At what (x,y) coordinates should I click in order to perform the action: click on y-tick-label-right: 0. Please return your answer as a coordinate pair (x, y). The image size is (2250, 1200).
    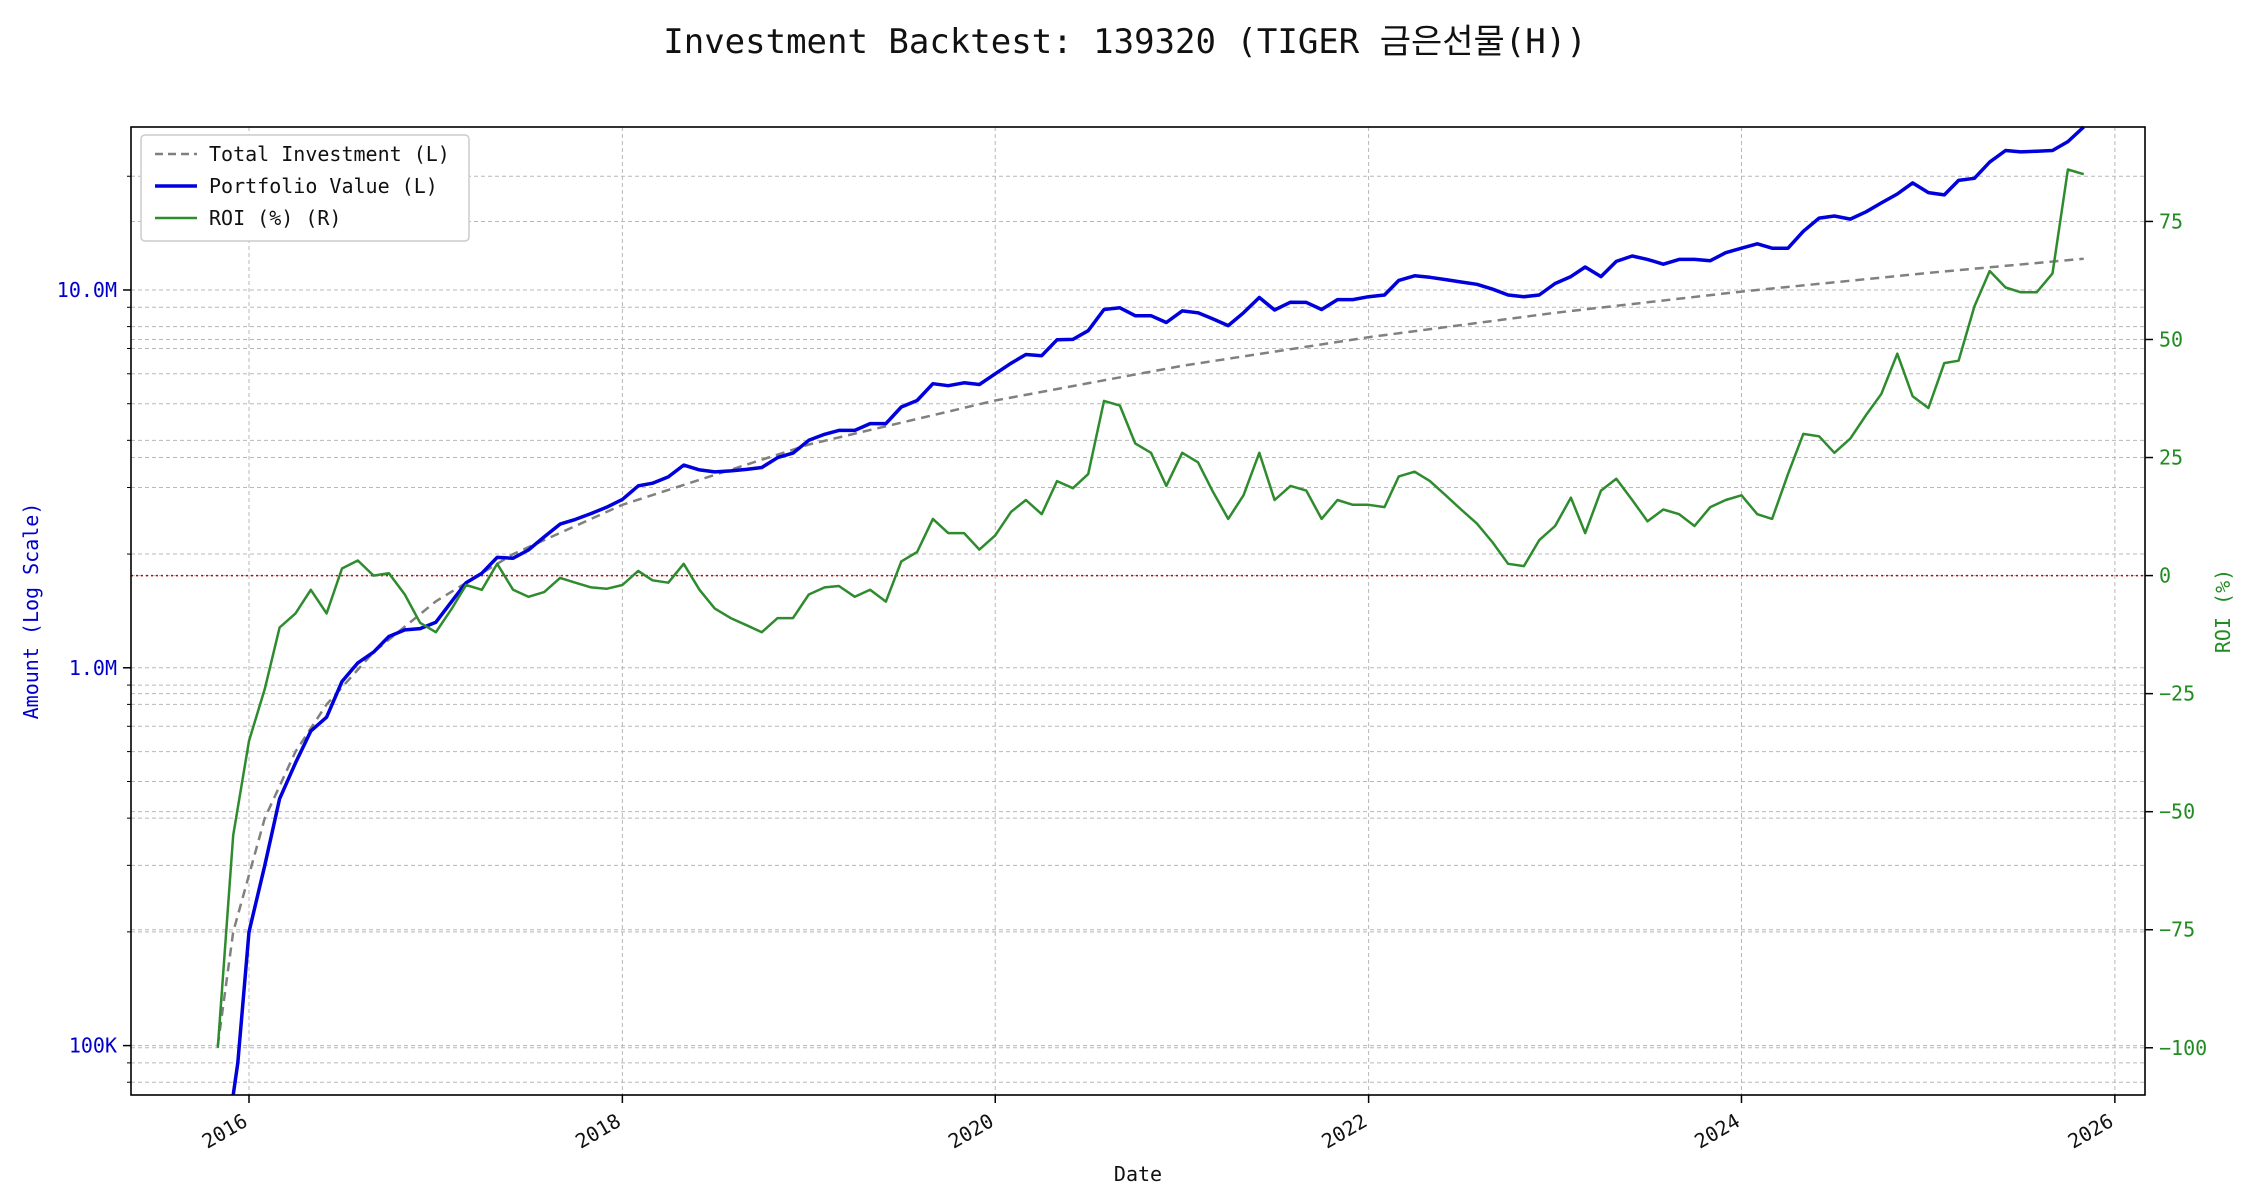
    Looking at the image, I should click on (2165, 576).